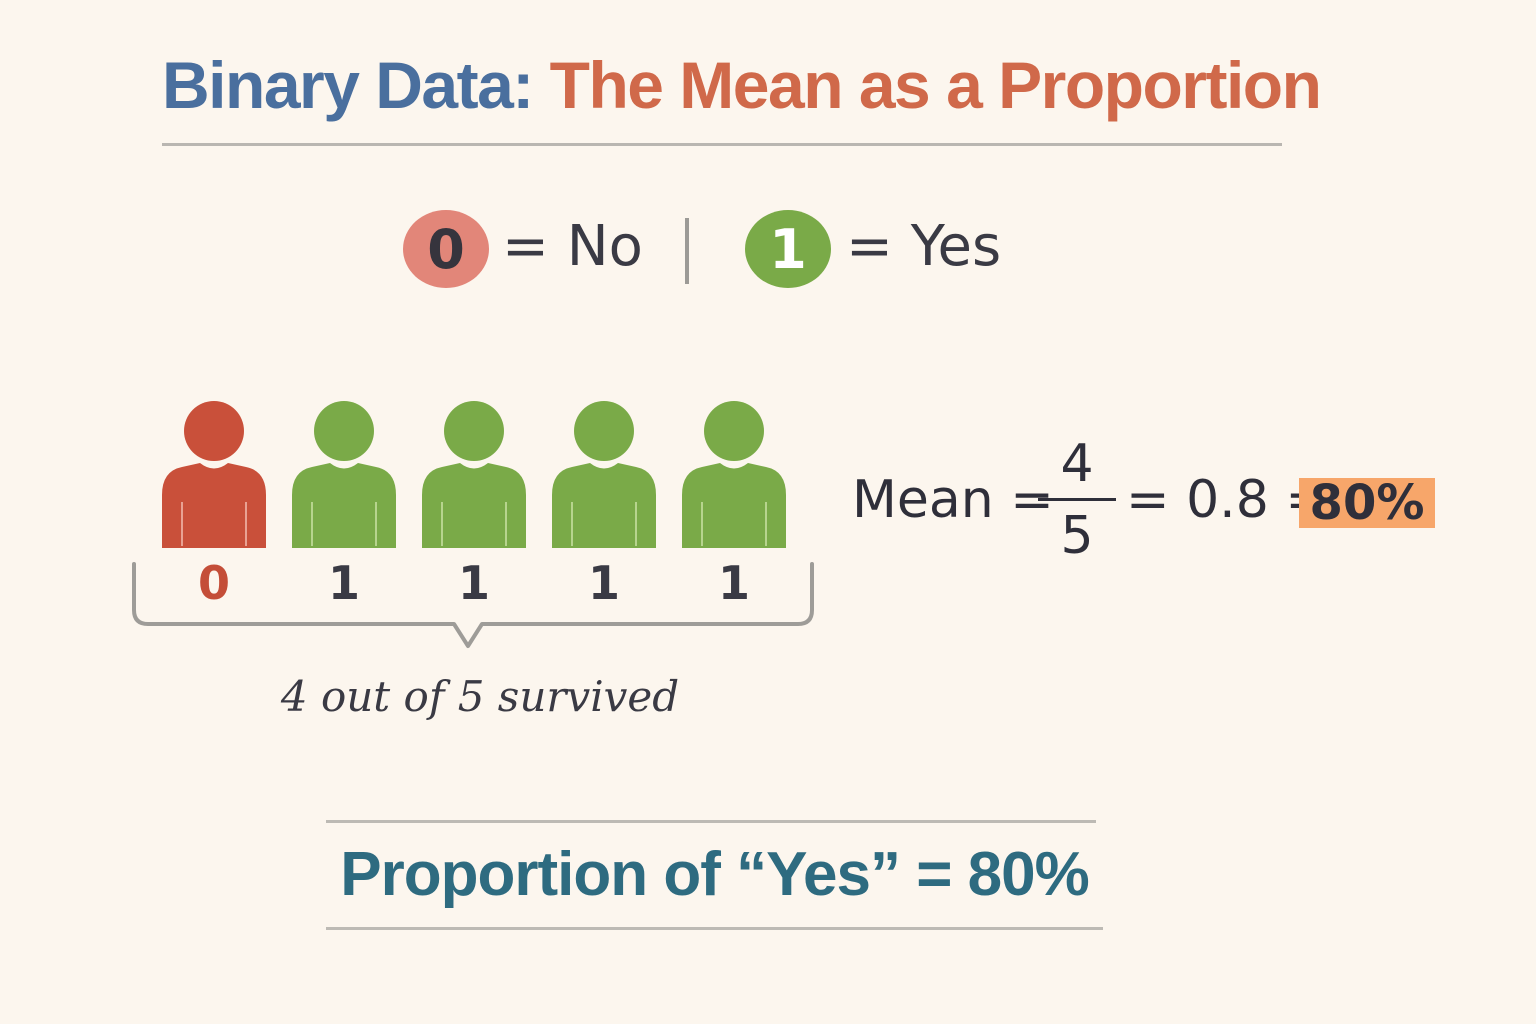  Describe the element at coordinates (722, 144) in the screenshot. I see `title-underline` at that location.